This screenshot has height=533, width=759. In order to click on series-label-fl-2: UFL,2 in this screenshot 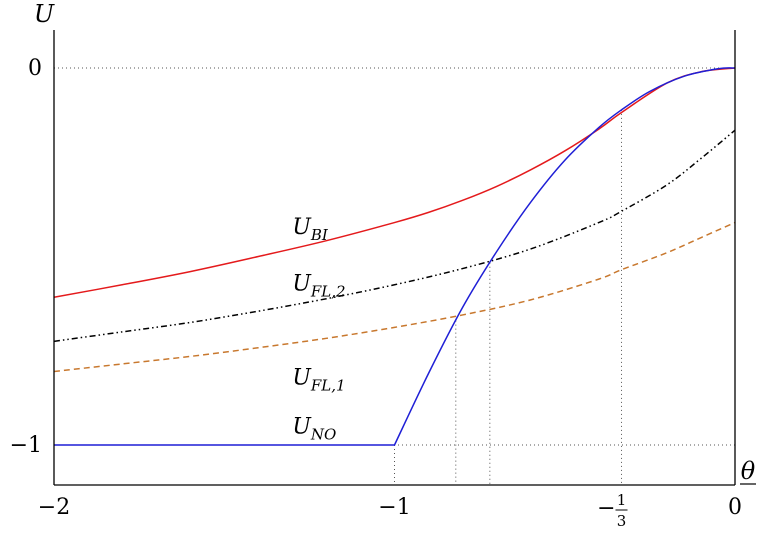, I will do `click(318, 285)`.